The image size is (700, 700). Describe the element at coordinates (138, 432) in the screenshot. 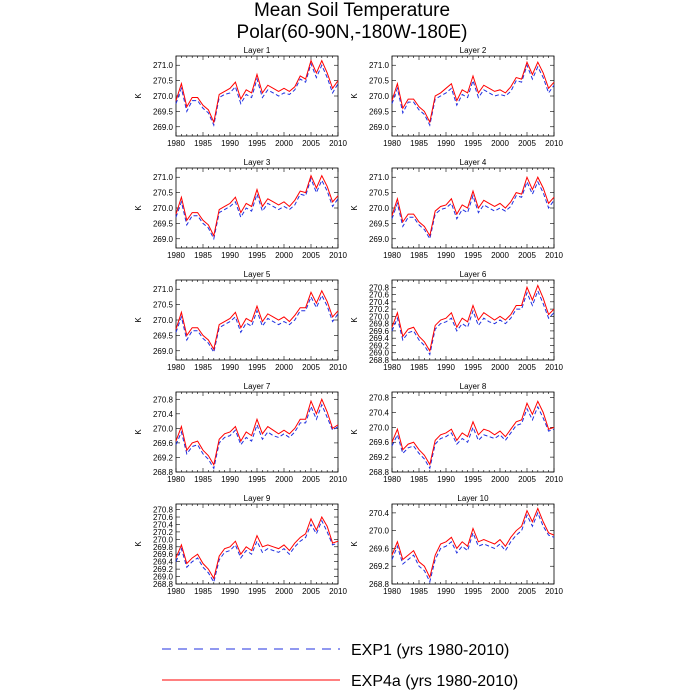

I see `panel-layer-7-ylabel: K` at that location.